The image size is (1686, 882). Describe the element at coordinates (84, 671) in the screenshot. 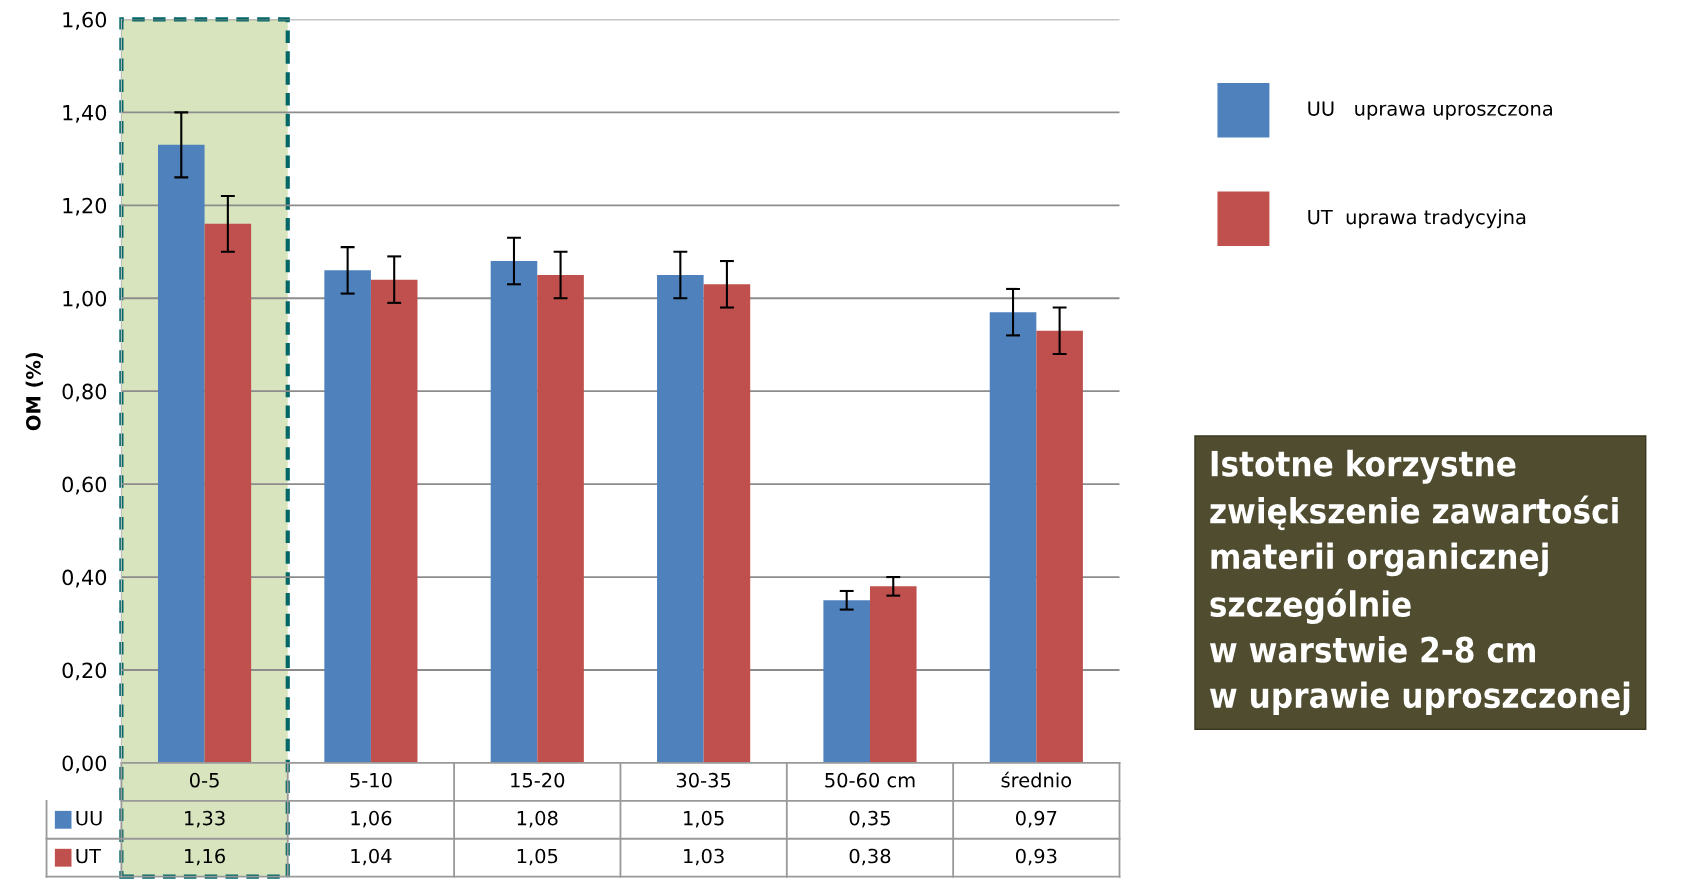

I see `y-tick-label: 0,20` at that location.